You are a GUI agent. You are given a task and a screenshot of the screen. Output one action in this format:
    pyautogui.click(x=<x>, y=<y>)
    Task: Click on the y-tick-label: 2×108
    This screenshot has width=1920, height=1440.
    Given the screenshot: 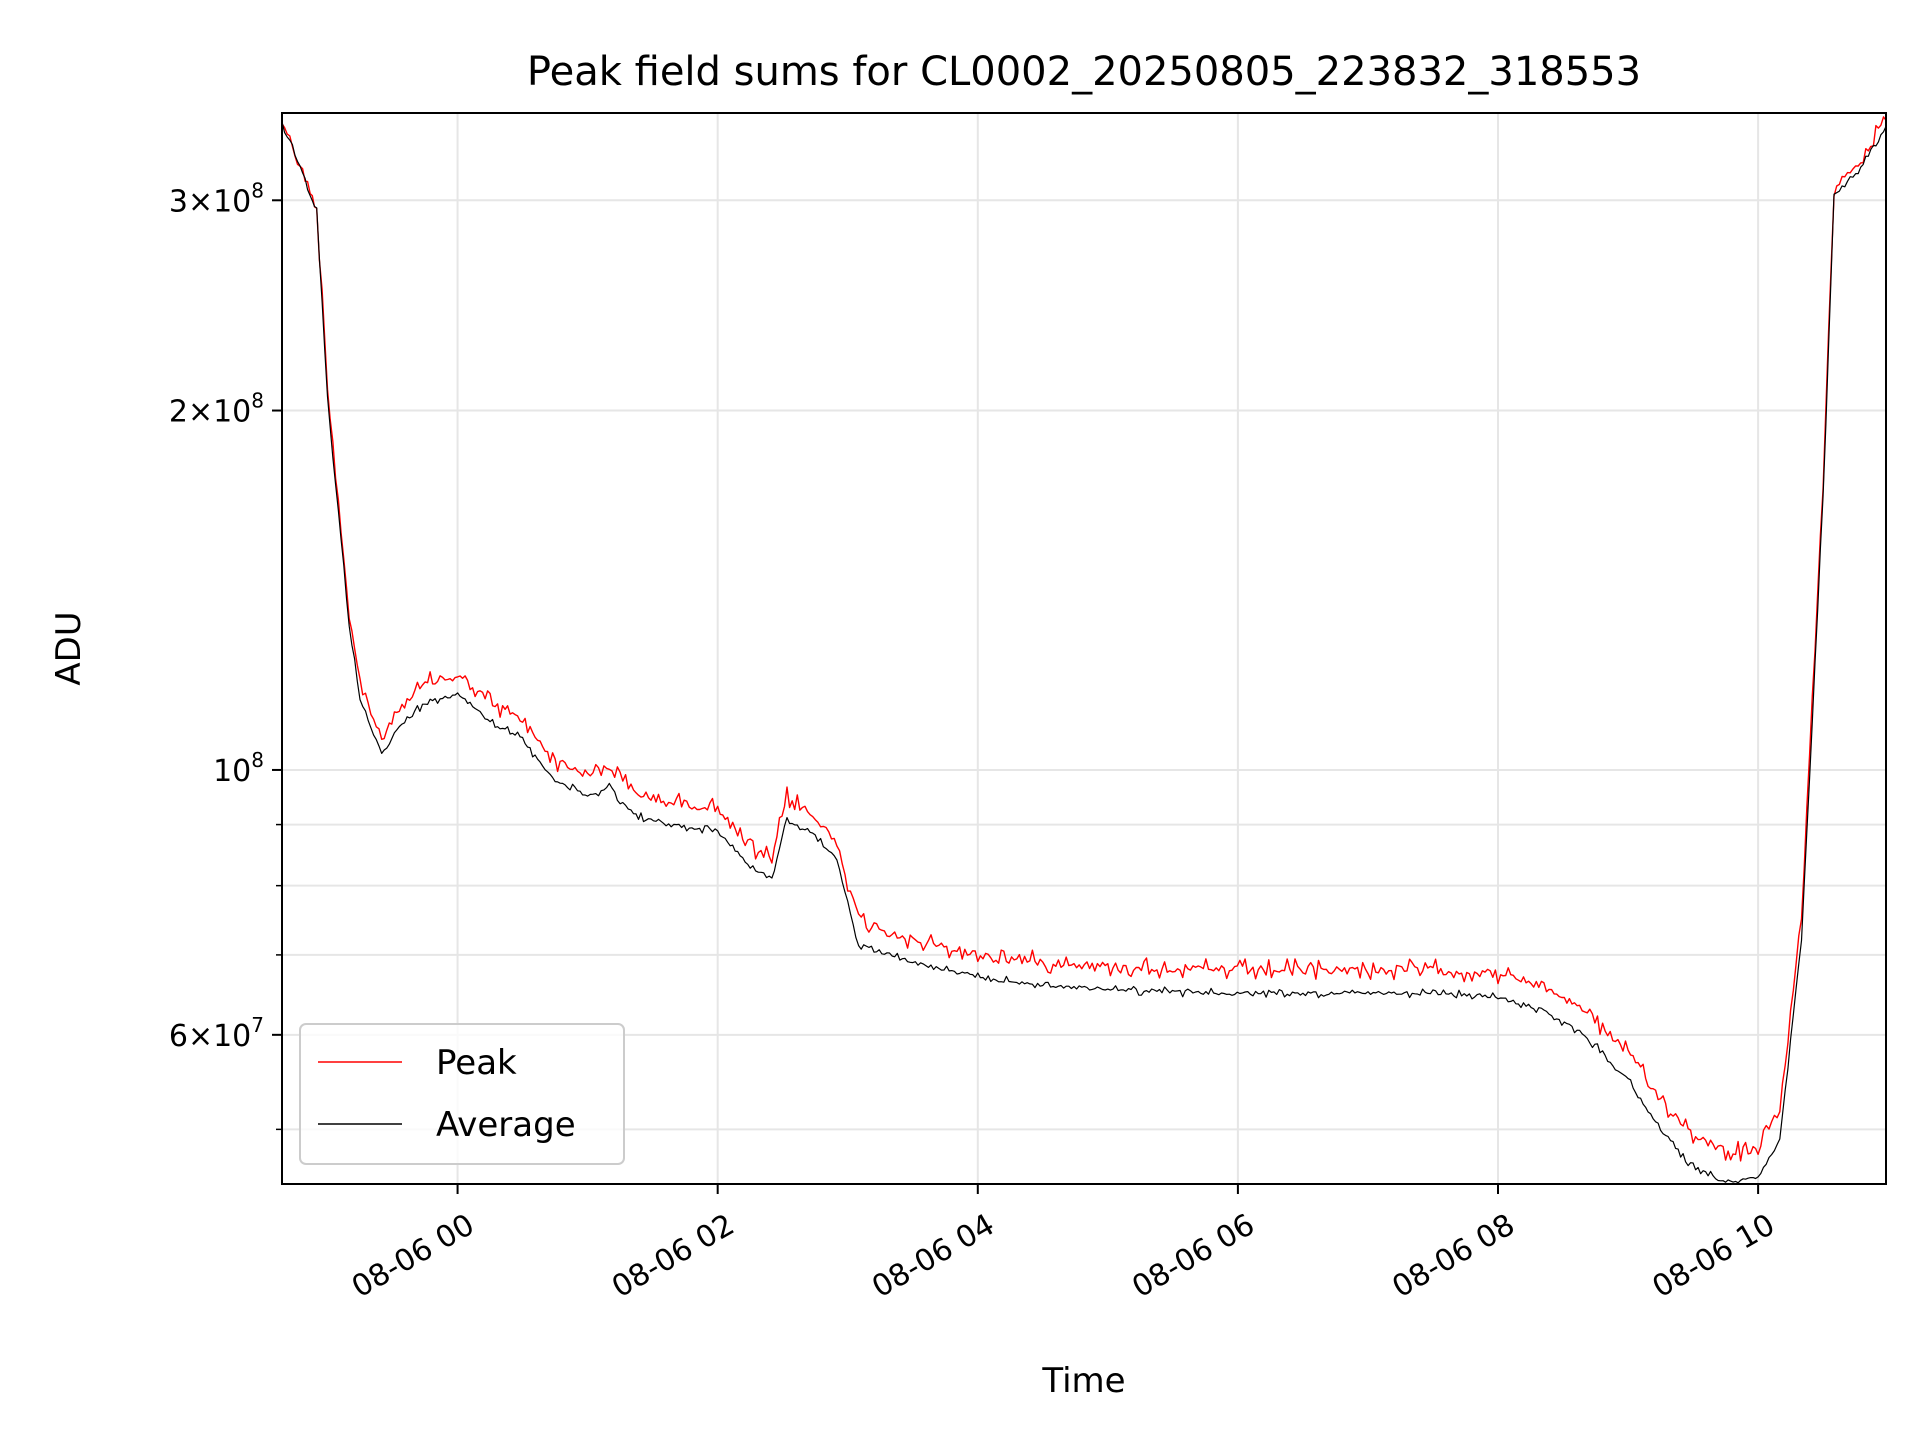 What is the action you would take?
    pyautogui.click(x=216, y=409)
    